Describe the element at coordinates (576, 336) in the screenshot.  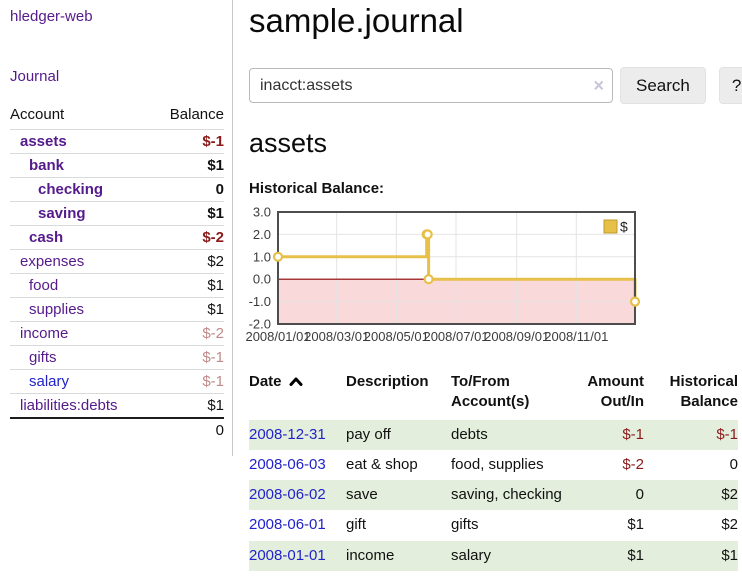
I see `x-axis-tick-label: 2008/11/01` at that location.